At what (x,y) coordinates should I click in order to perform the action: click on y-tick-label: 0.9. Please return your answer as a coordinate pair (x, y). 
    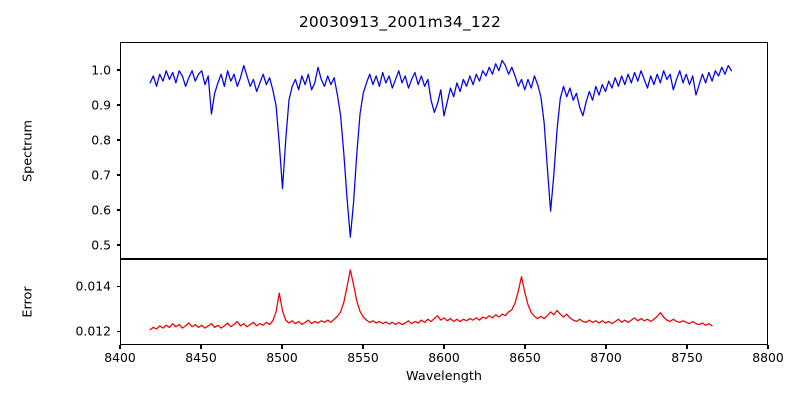
    Looking at the image, I should click on (101, 105).